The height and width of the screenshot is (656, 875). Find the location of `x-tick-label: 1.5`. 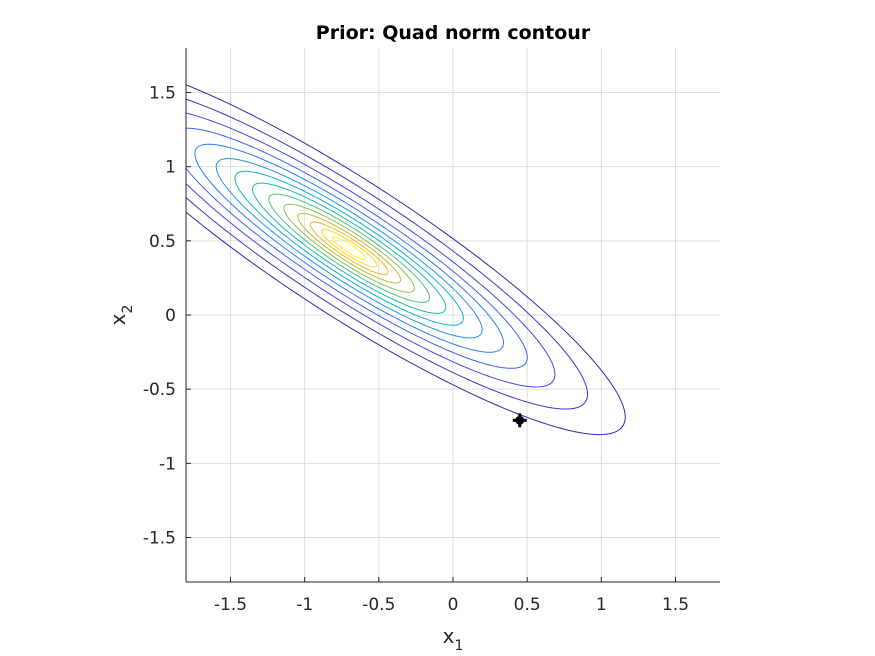

x-tick-label: 1.5 is located at coordinates (675, 605).